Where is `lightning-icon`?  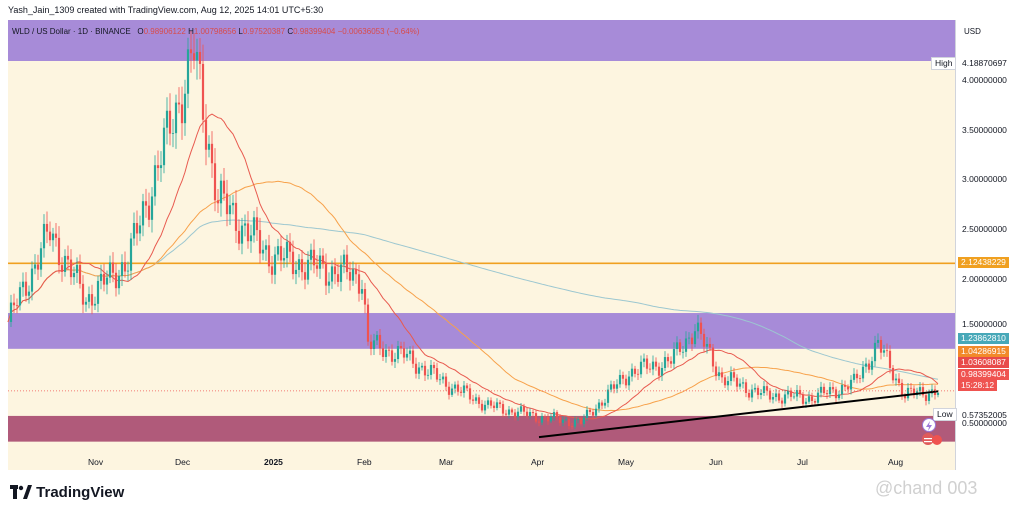 lightning-icon is located at coordinates (929, 425).